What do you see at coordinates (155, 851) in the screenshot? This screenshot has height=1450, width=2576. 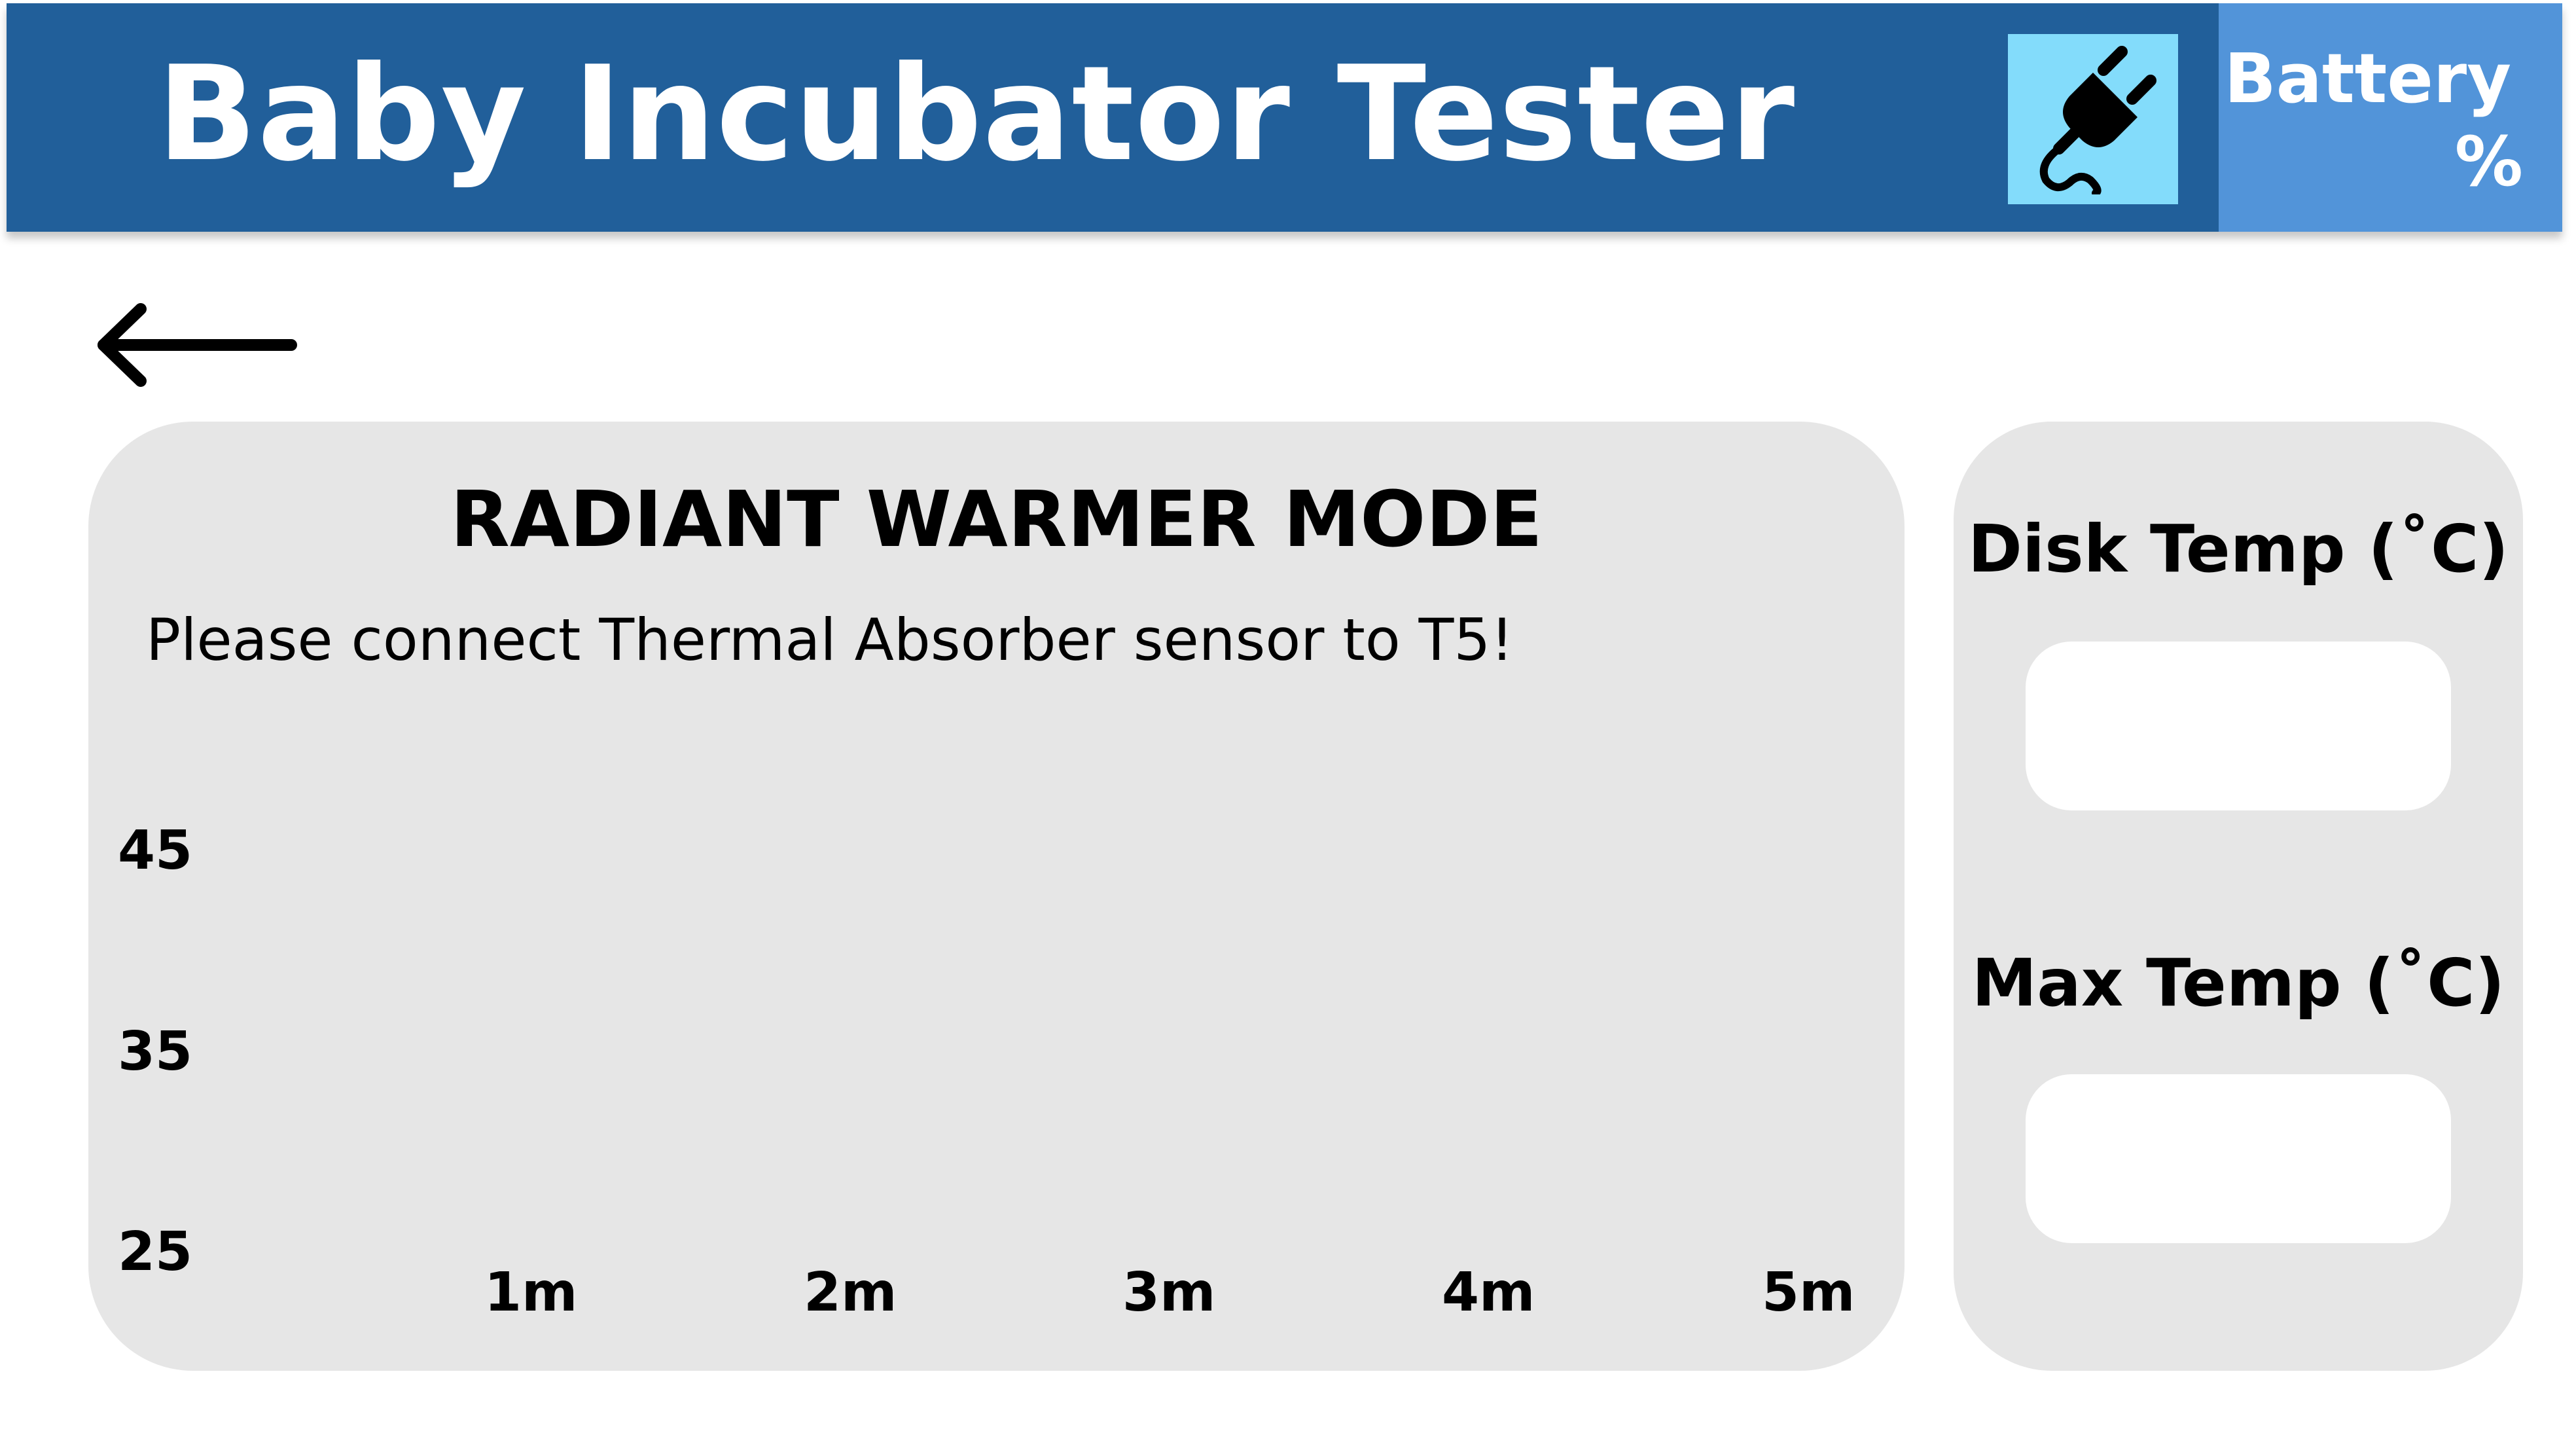 I see `y-axis-tick-label: 45` at bounding box center [155, 851].